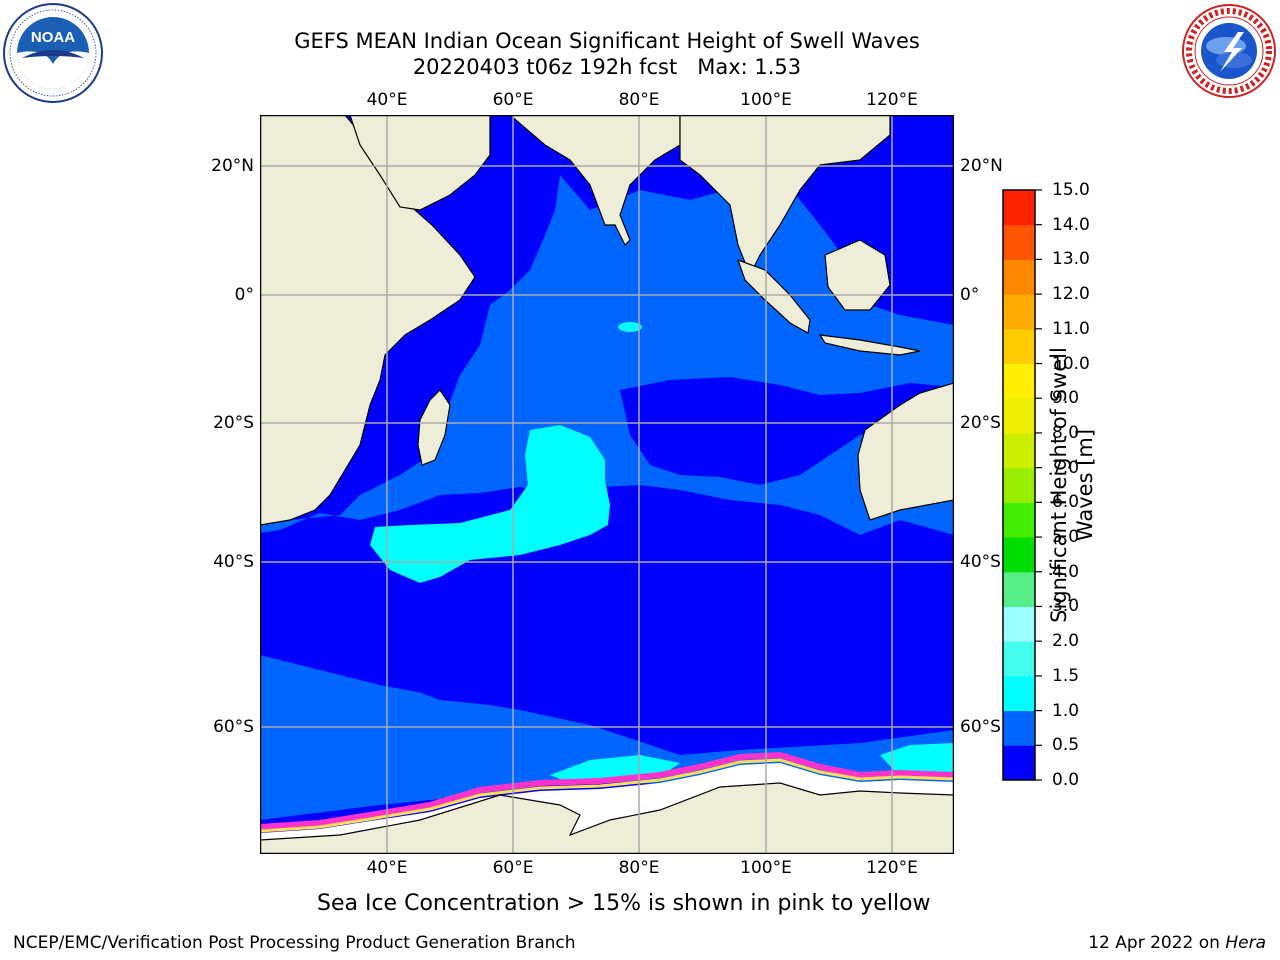 The image size is (1280, 960). What do you see at coordinates (490, 504) in the screenshot?
I see `swell-band-high` at bounding box center [490, 504].